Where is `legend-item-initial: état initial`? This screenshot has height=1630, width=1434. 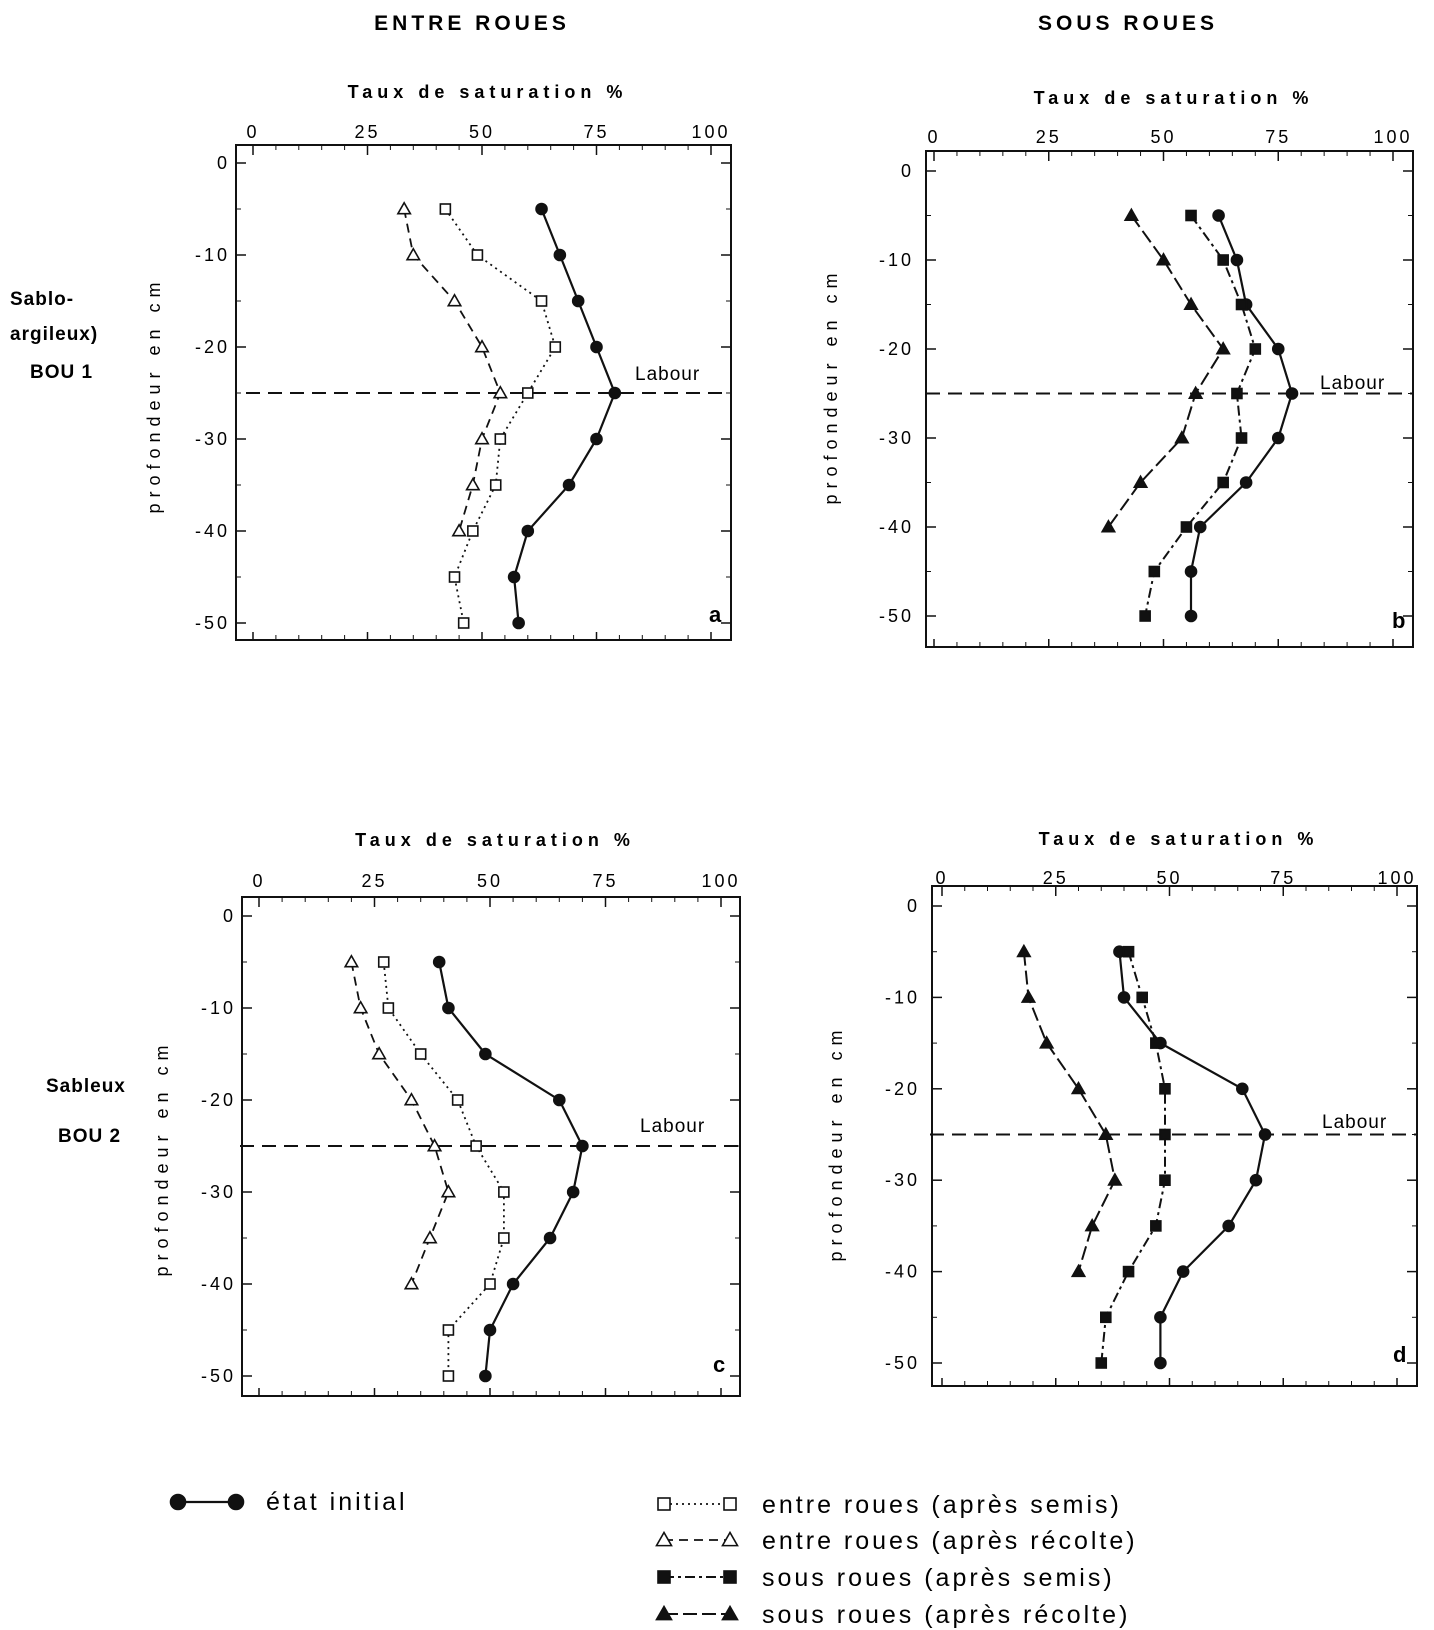 legend-item-initial: état initial is located at coordinates (287, 1502).